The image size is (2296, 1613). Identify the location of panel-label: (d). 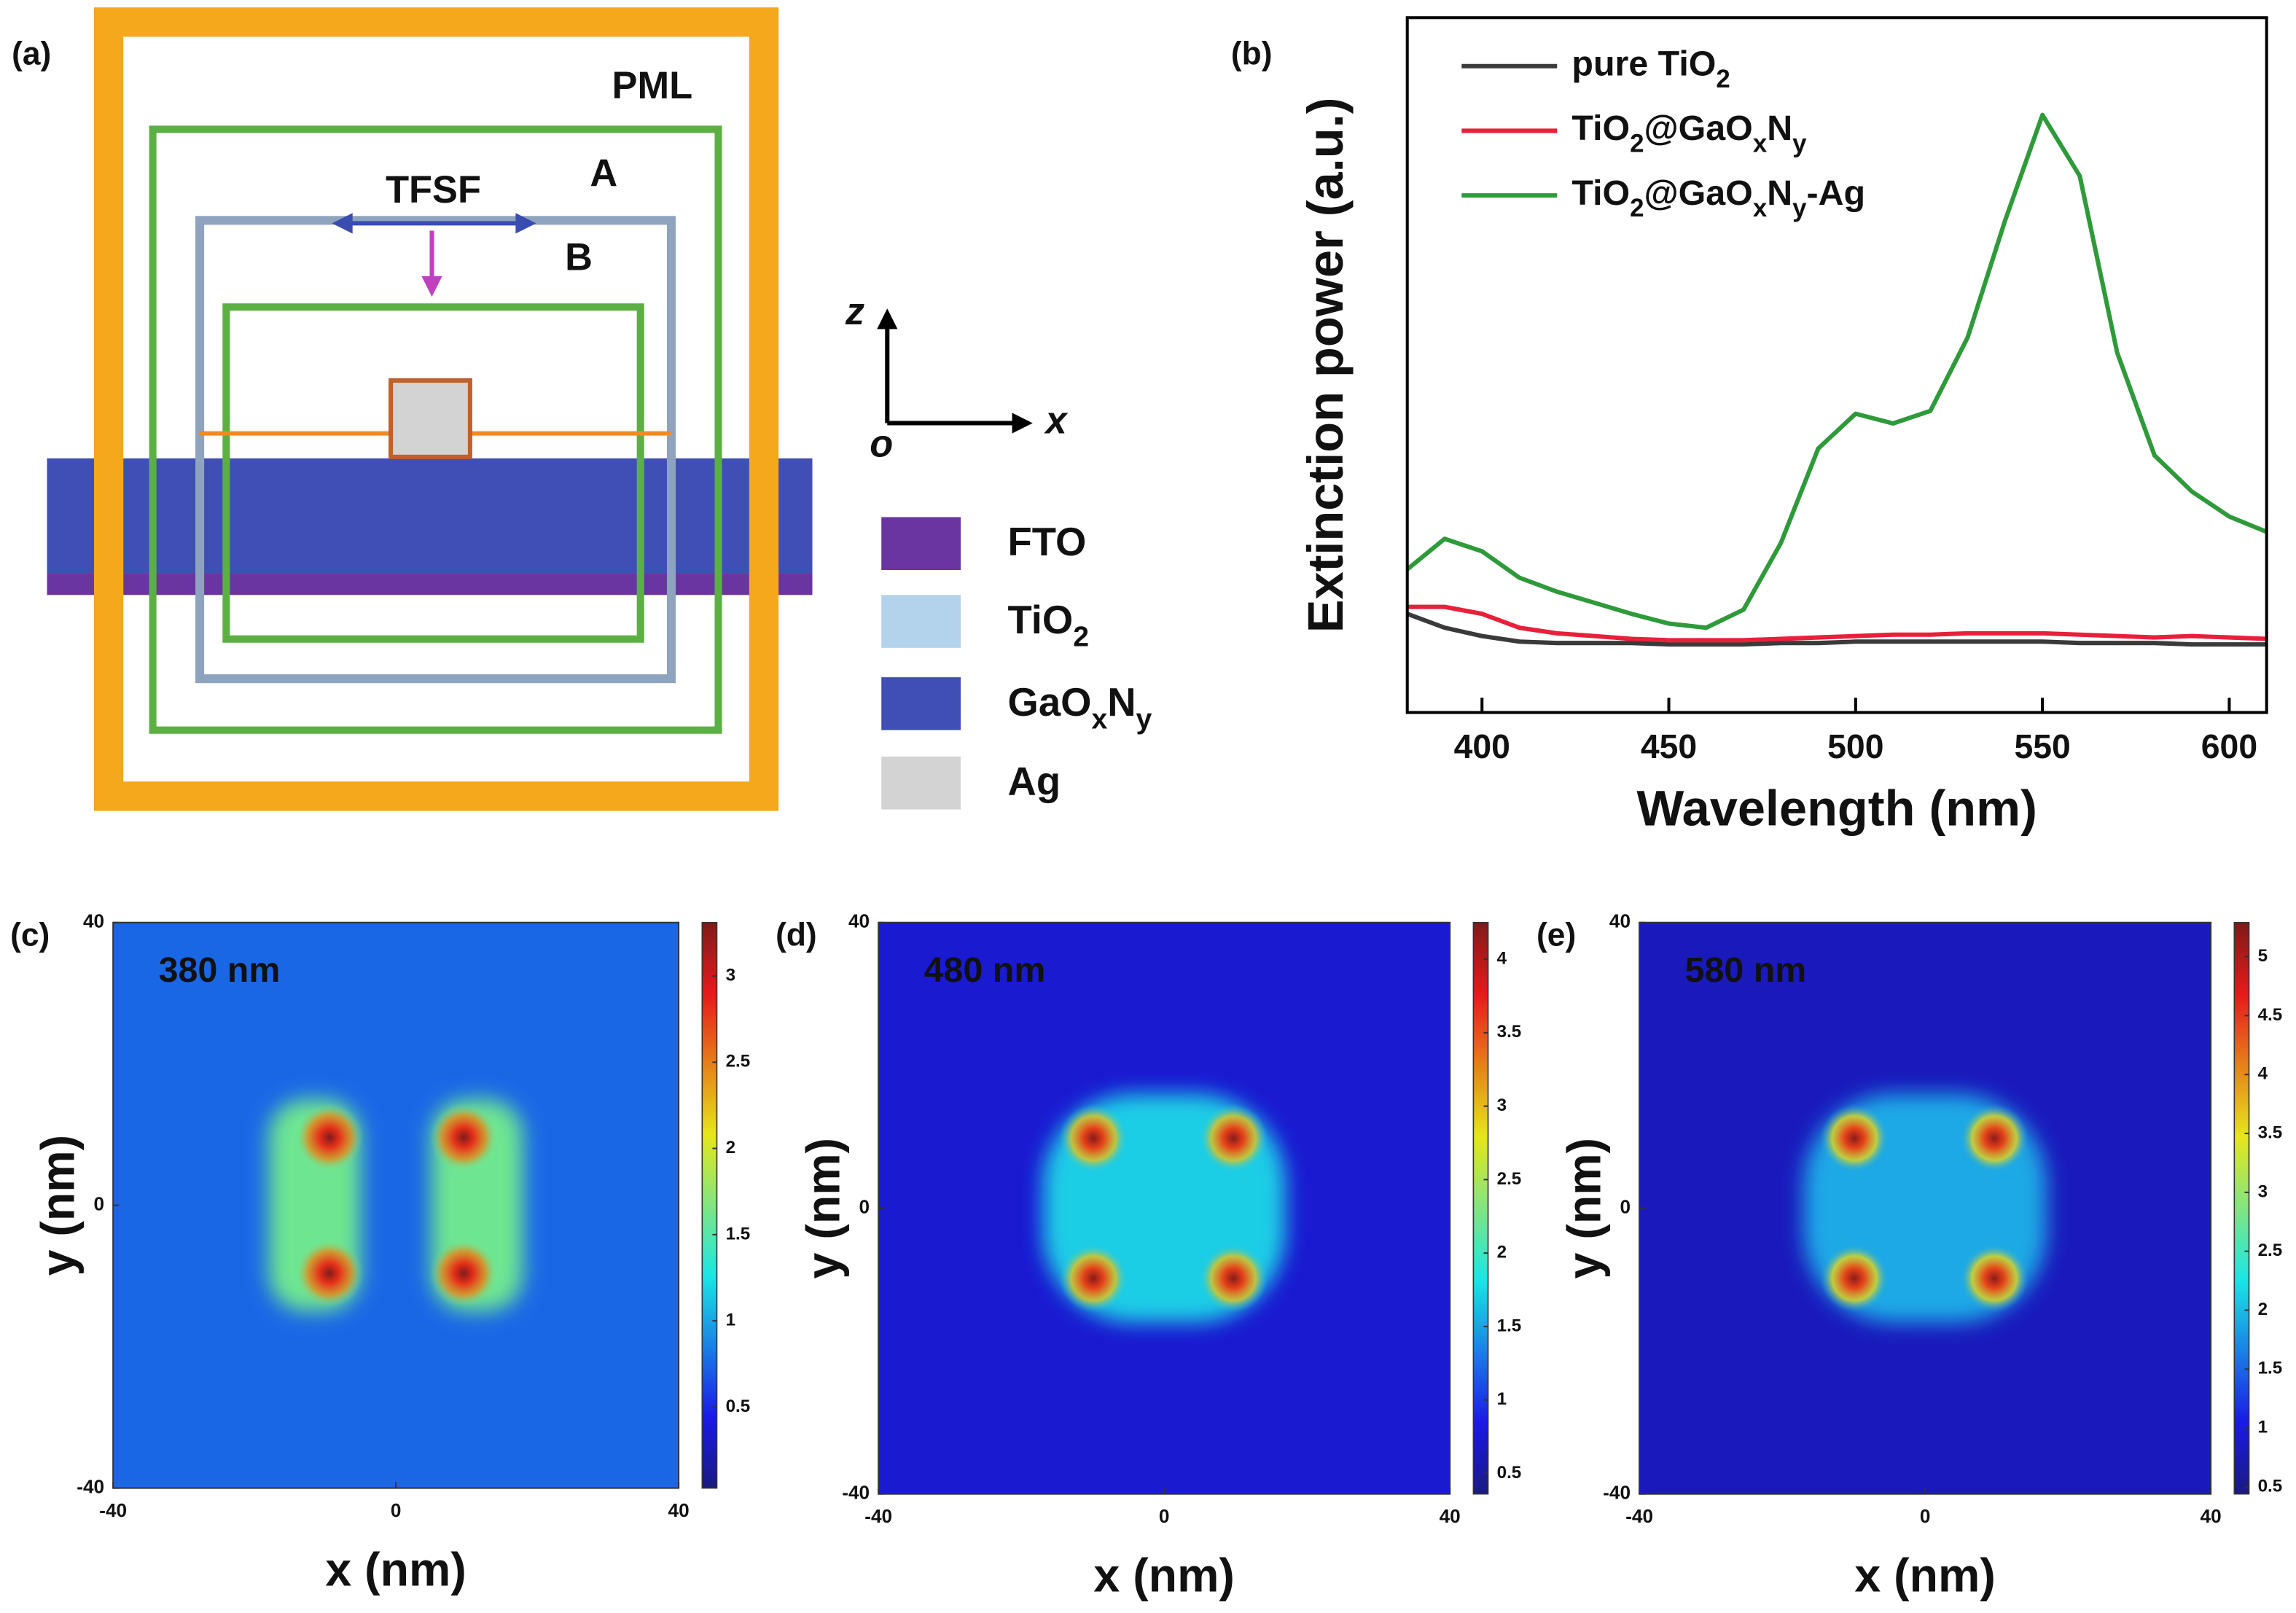
(797, 935).